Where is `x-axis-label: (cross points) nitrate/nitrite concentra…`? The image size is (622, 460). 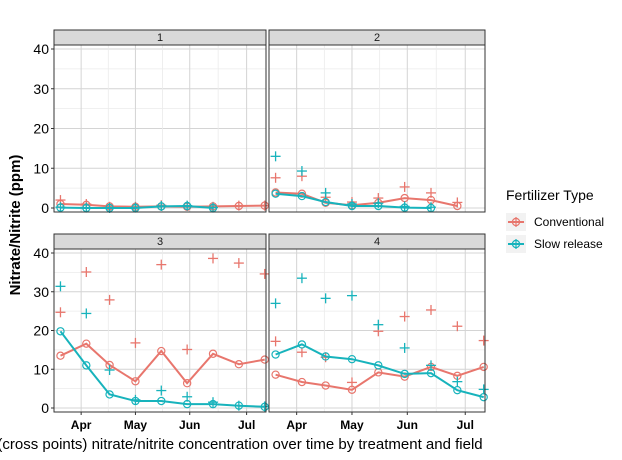 x-axis-label: (cross points) nitrate/nitrite concentra… is located at coordinates (241, 444).